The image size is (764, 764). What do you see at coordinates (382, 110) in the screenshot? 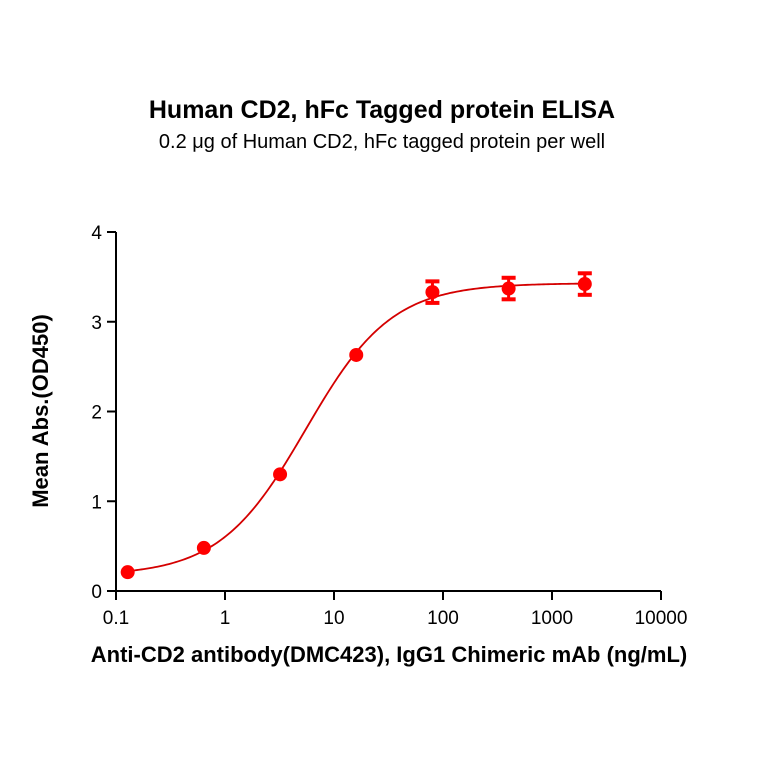
I see `chart-title: Human CD2, hFc Tagged protein ELISA` at bounding box center [382, 110].